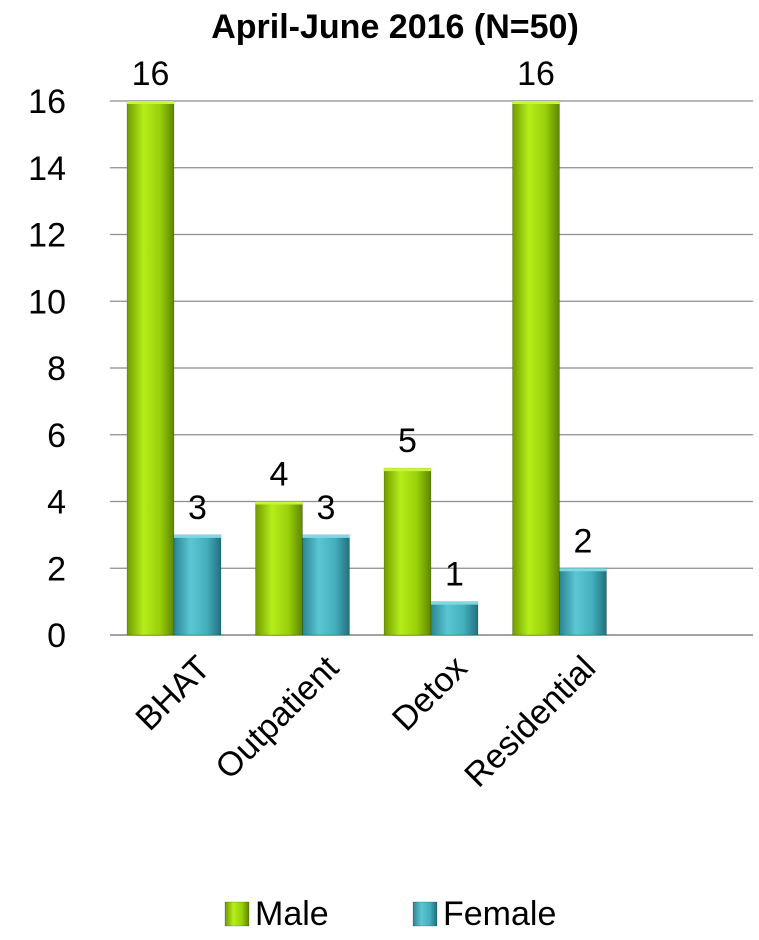  I want to click on legend-label-female: Female, so click(499, 914).